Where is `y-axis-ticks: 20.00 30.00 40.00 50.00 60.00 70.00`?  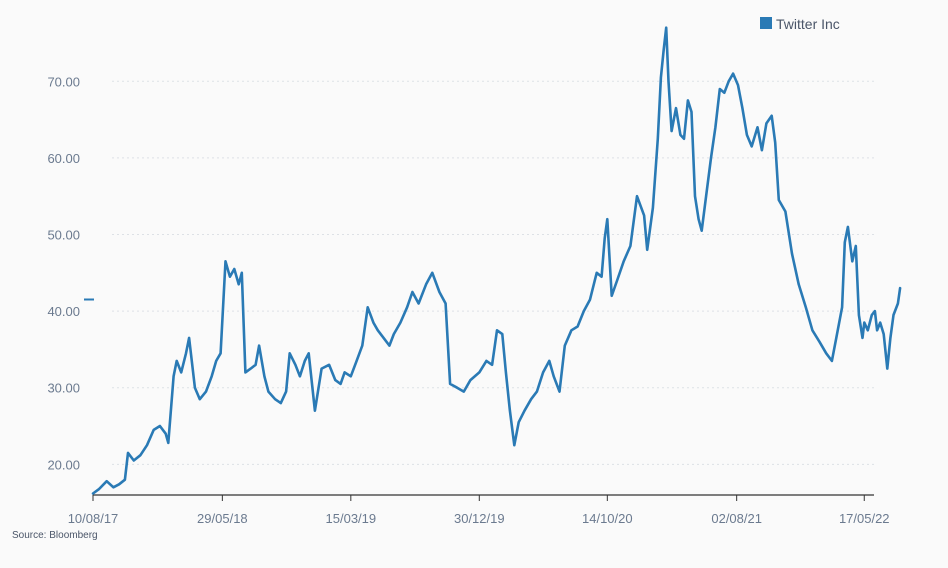
y-axis-ticks: 20.00 30.00 40.00 50.00 60.00 70.00 is located at coordinates (63, 273).